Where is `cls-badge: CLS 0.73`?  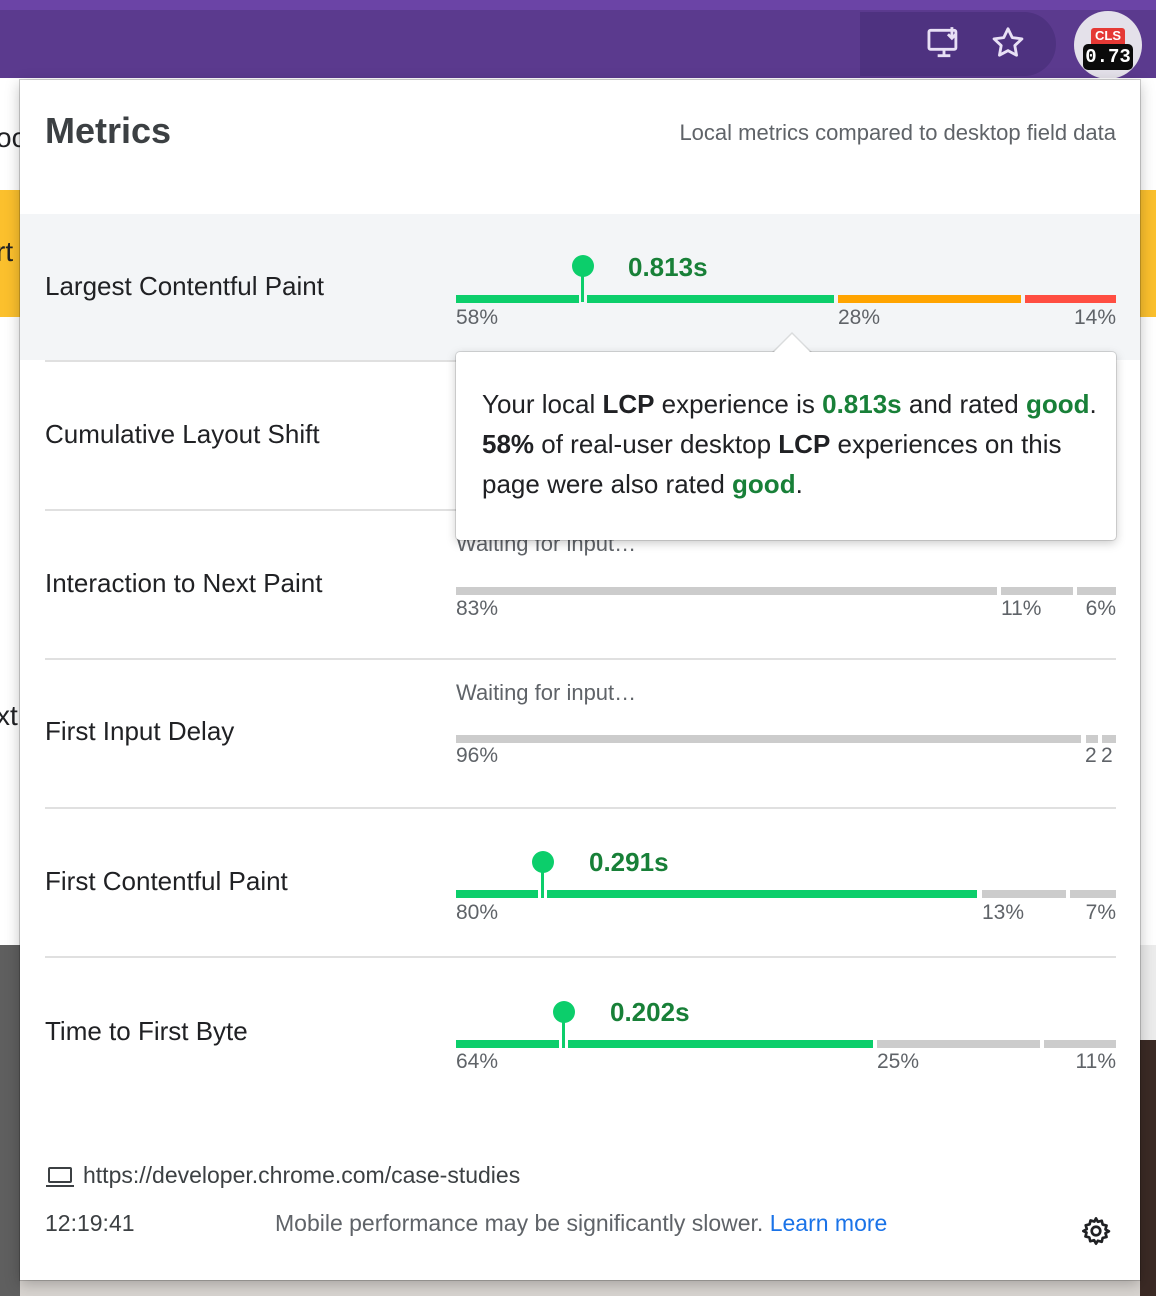
cls-badge: CLS 0.73 is located at coordinates (1108, 50).